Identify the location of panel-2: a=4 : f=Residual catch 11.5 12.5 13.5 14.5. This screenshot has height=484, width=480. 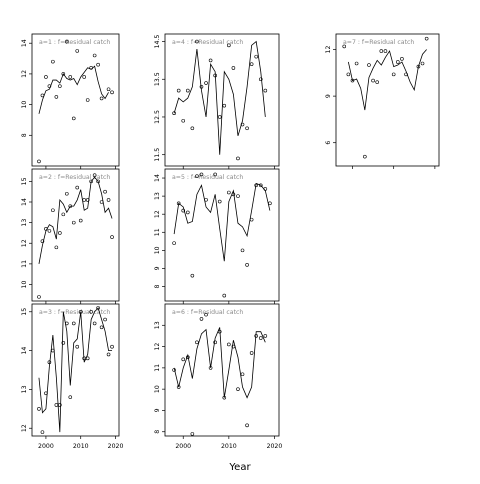
(217, 101).